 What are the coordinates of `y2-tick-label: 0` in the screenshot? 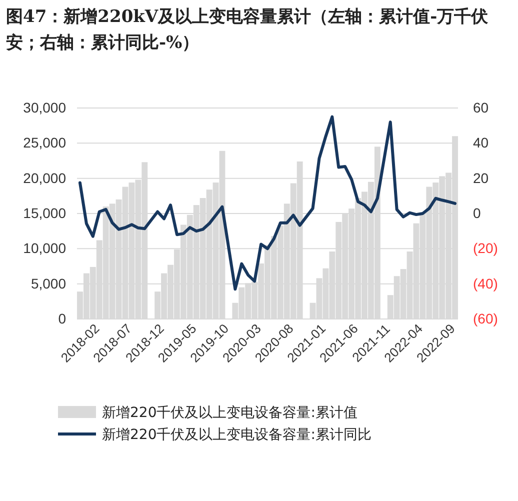 It's located at (477, 212).